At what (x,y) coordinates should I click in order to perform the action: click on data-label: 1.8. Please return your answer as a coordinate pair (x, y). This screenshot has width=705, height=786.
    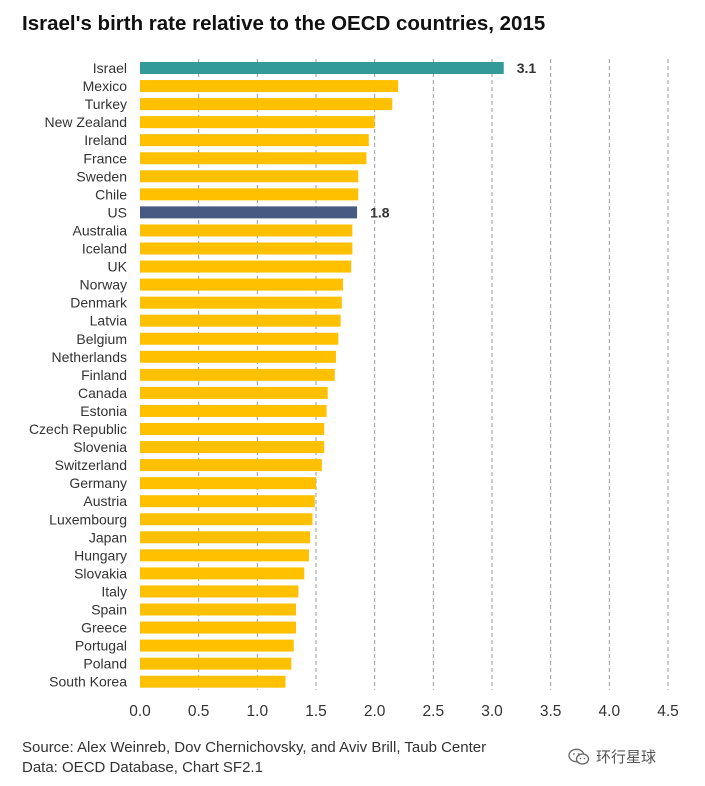
    Looking at the image, I should click on (380, 212).